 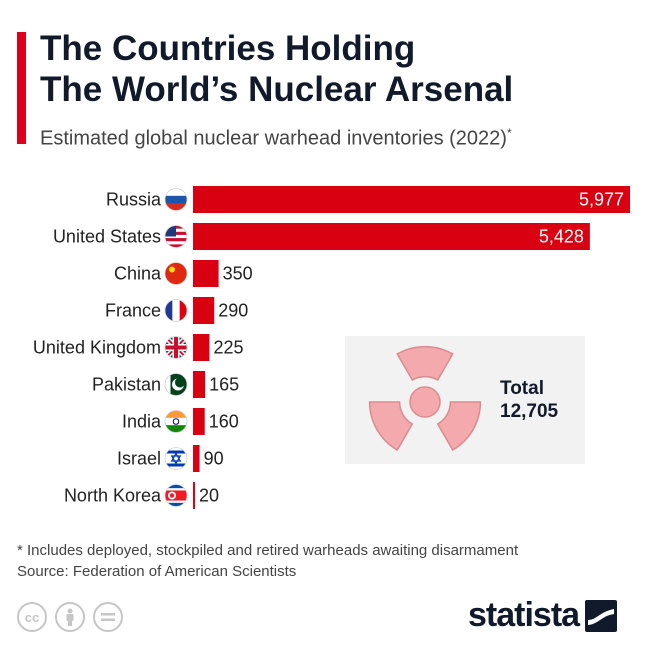 I want to click on bar-row: United Kingdom 225, so click(x=138, y=347).